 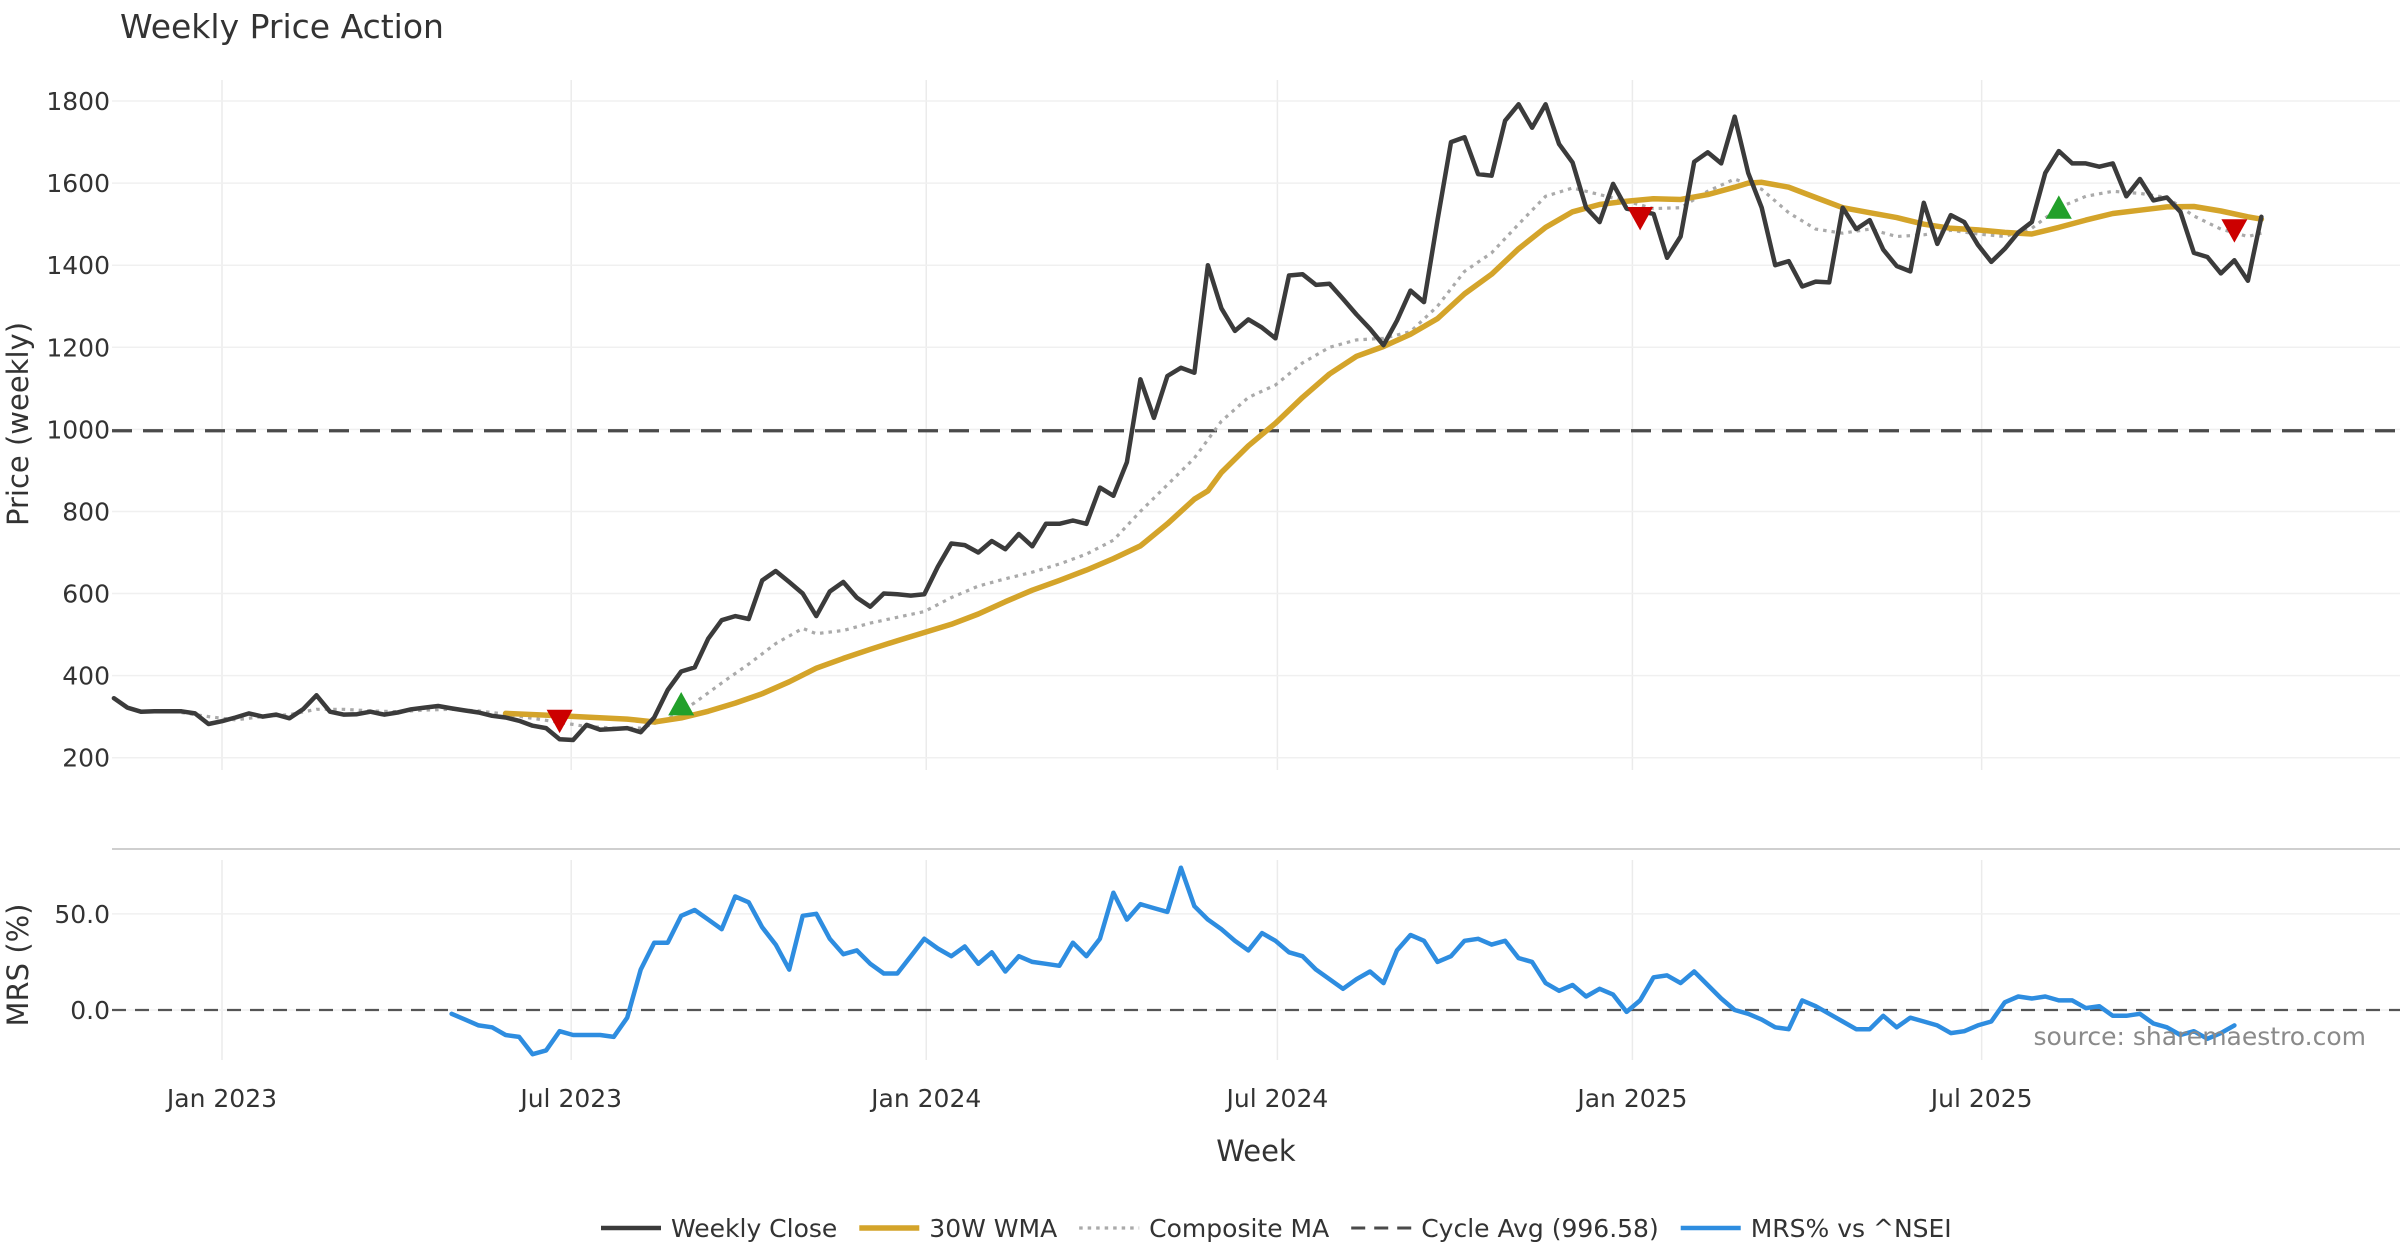 What do you see at coordinates (993, 1228) in the screenshot?
I see `legend-label: 30W WMA` at bounding box center [993, 1228].